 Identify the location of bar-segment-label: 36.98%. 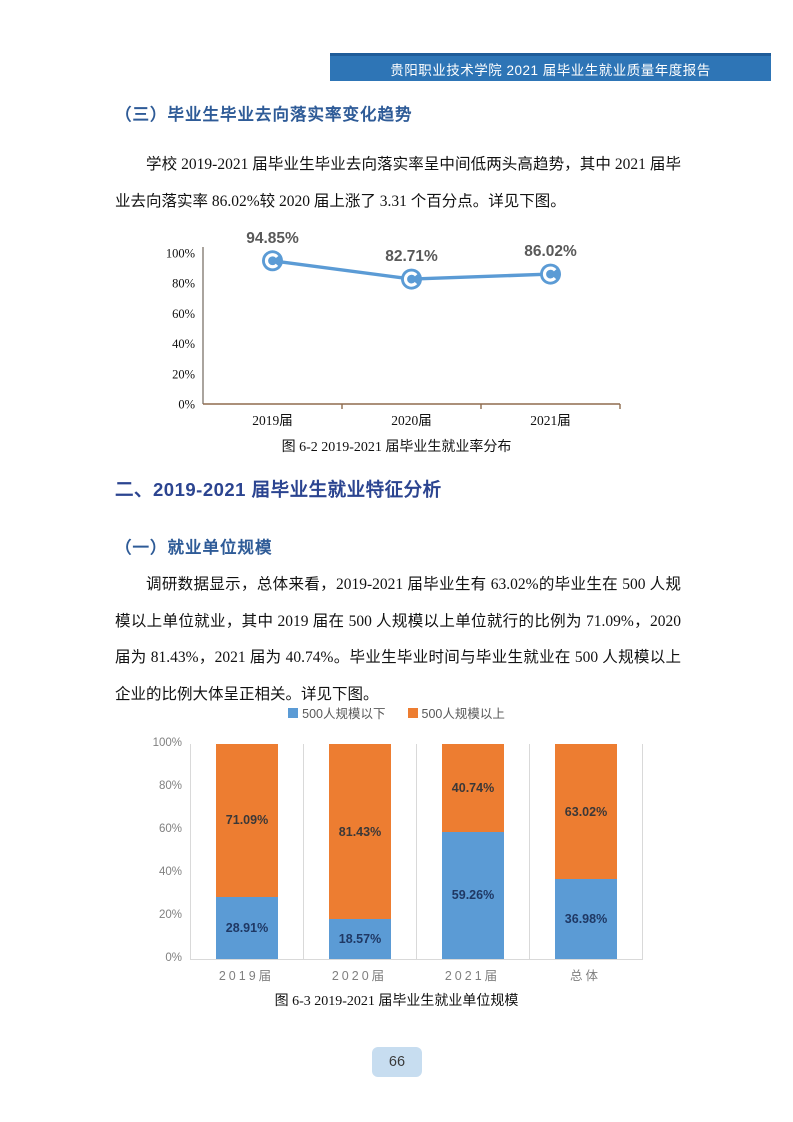
(586, 919).